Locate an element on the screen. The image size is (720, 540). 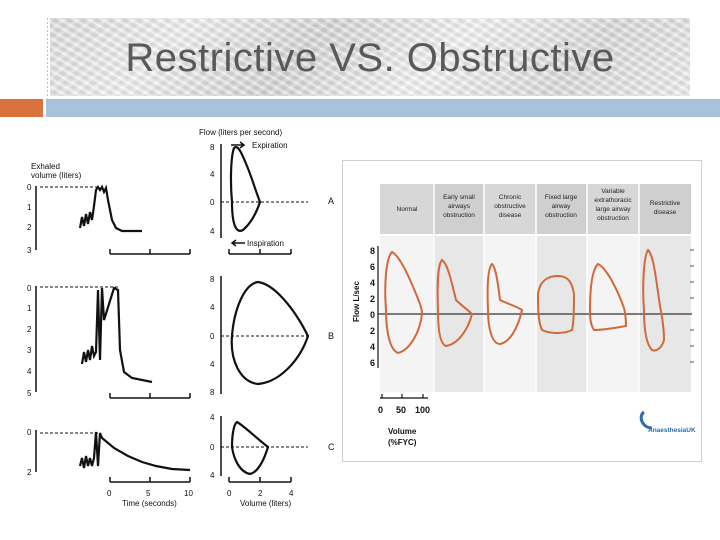
exhaled-volume-label: Exhaled is located at coordinates (45, 166).